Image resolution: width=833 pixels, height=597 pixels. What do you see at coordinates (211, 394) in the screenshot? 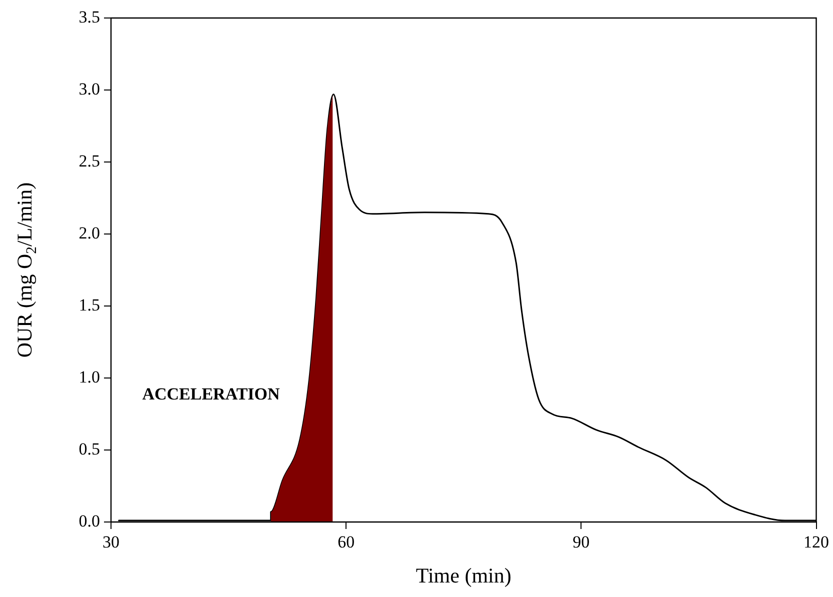
I see `annotation: ACCELERATION` at bounding box center [211, 394].